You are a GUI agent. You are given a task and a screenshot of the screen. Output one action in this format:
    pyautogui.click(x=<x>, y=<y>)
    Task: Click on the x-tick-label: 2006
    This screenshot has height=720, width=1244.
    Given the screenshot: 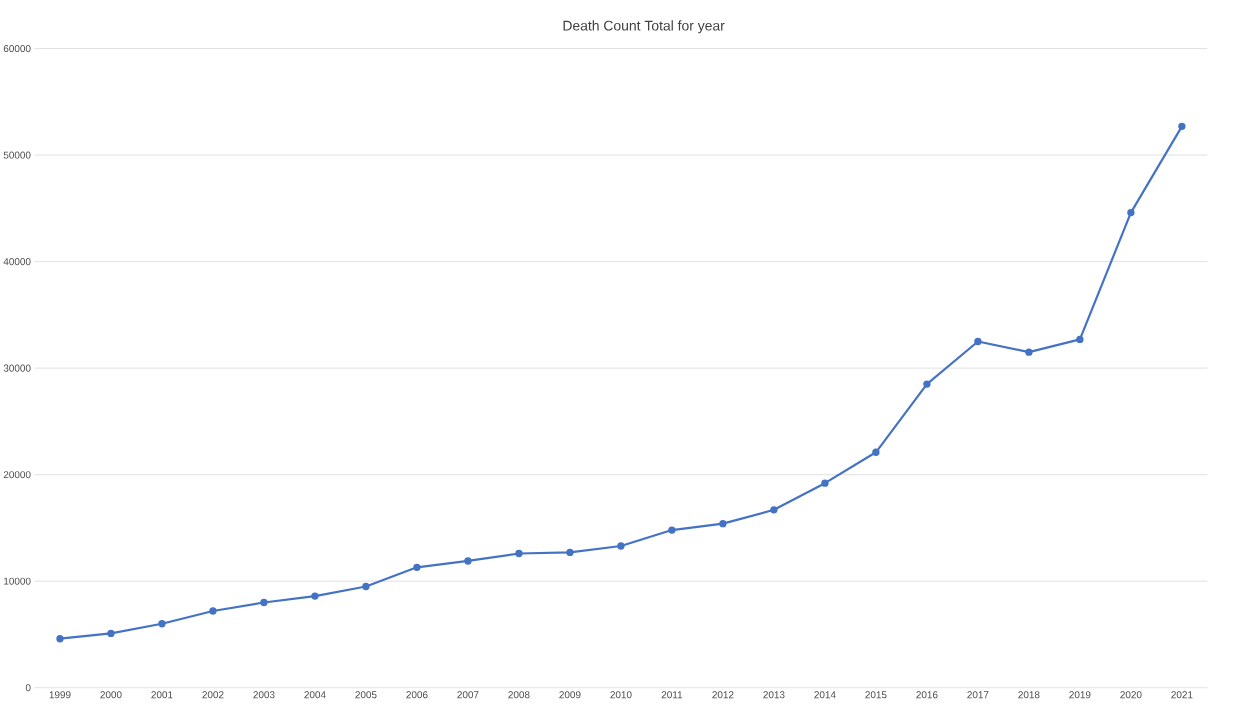 What is the action you would take?
    pyautogui.click(x=417, y=695)
    